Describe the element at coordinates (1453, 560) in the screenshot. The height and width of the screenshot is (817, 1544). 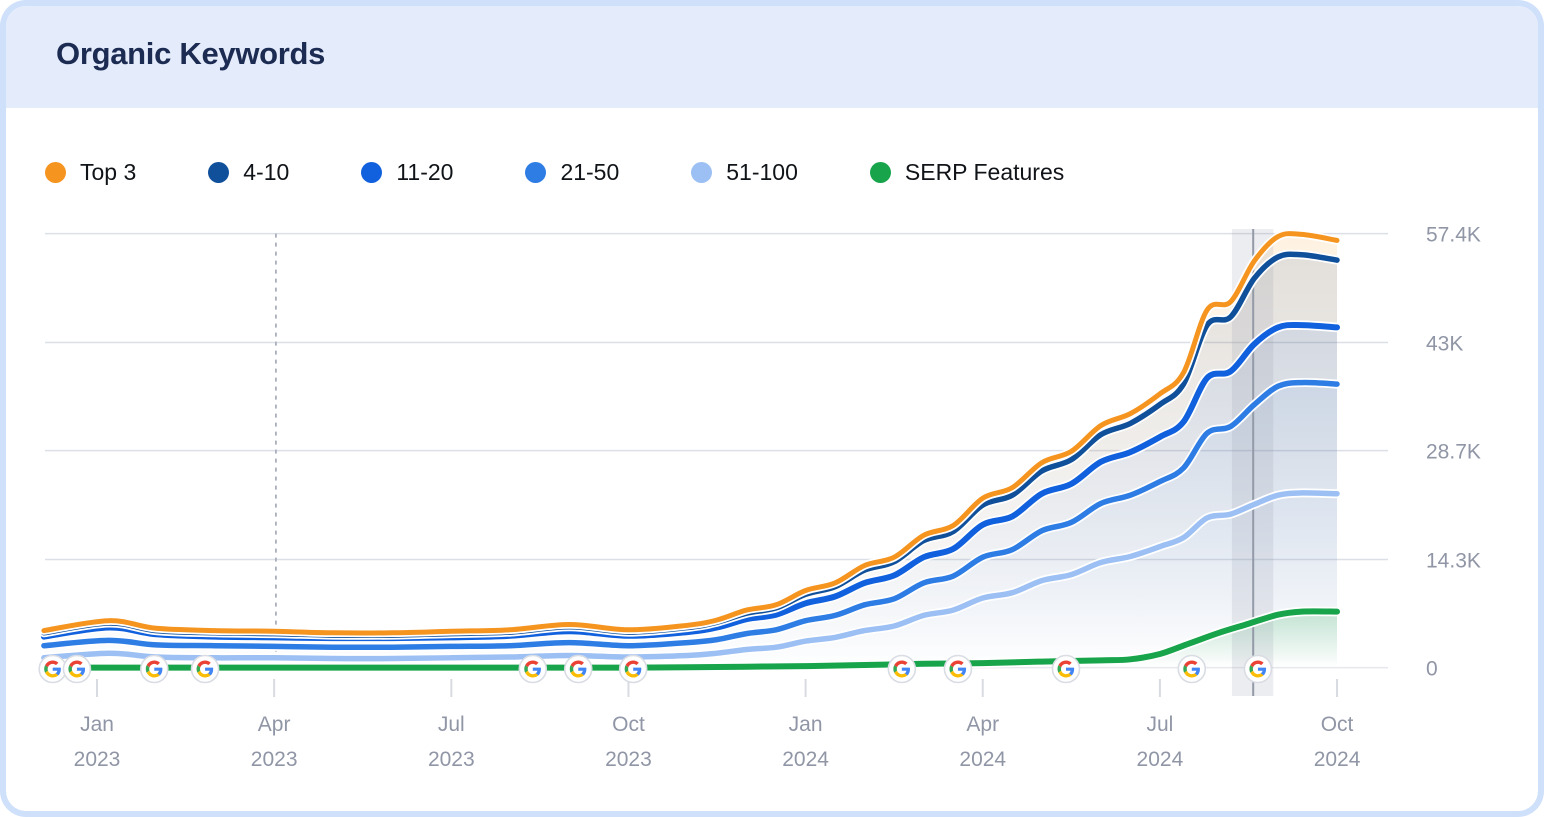
I see `y-tick-label: 14.3K` at that location.